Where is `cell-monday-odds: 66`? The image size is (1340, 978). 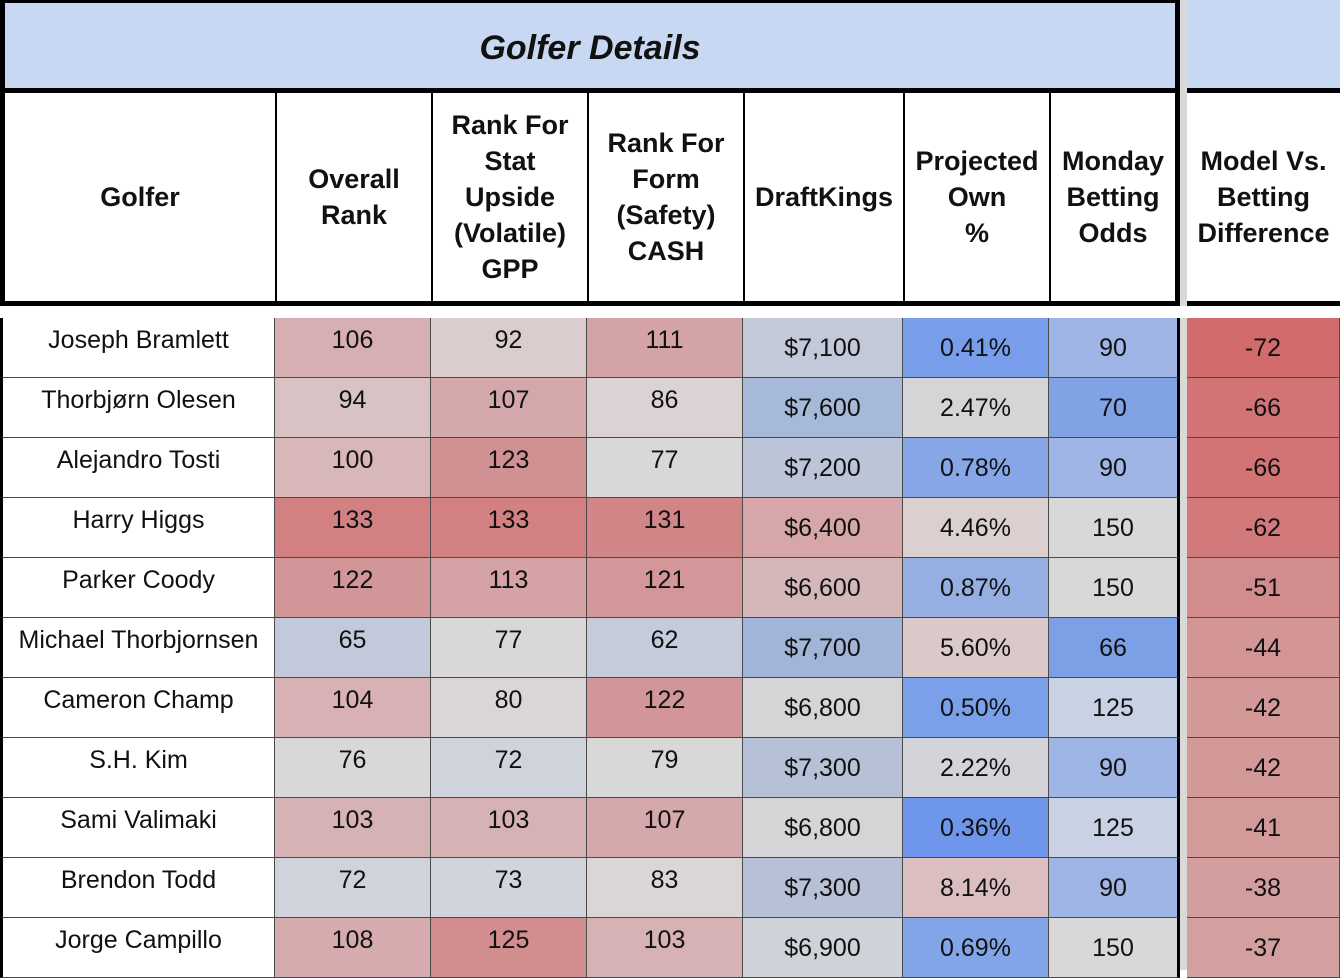 cell-monday-odds: 66 is located at coordinates (1114, 648).